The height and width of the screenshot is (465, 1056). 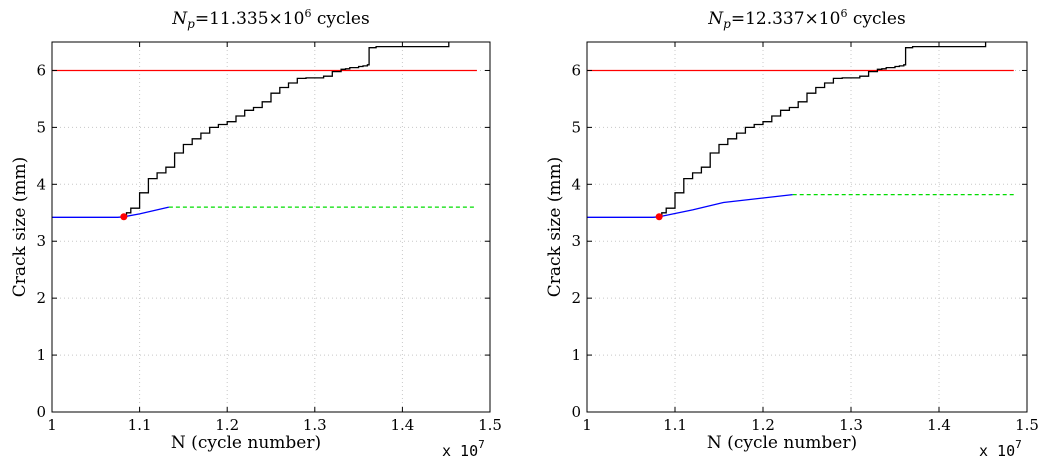 I want to click on chart-title: Np=11.335×106 cycles, so click(x=270, y=19).